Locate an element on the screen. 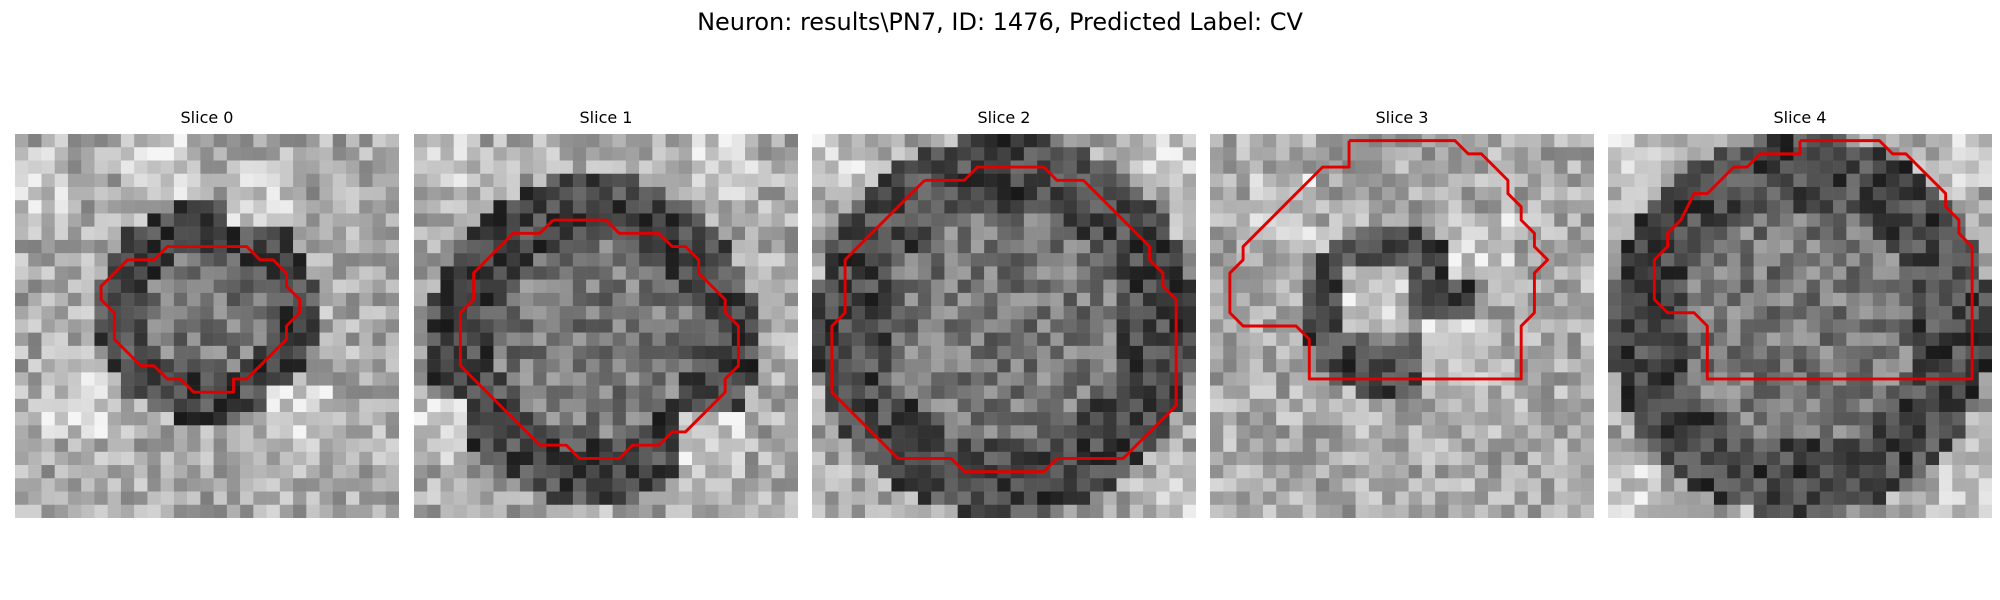 The height and width of the screenshot is (600, 2000). slice-title: Slice 2 is located at coordinates (1004, 117).